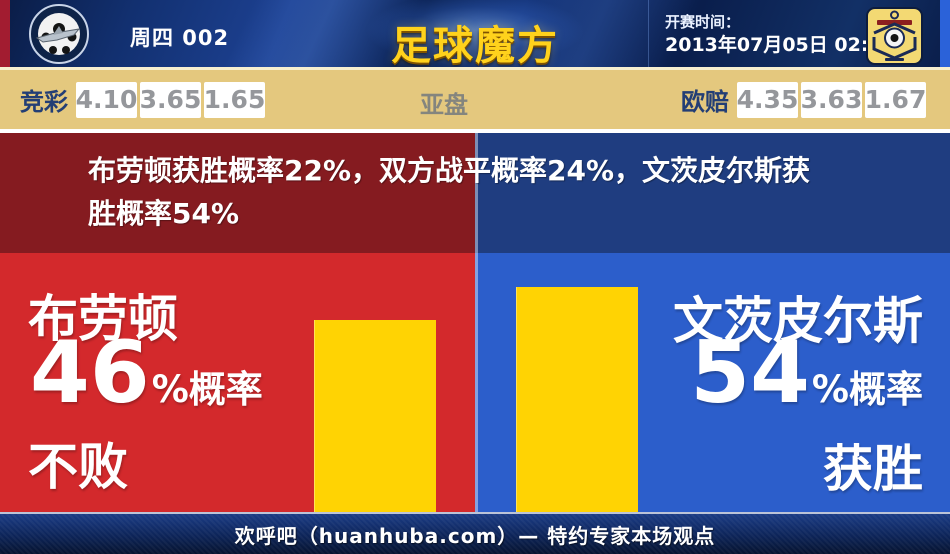 This screenshot has height=554, width=950. Describe the element at coordinates (375, 416) in the screenshot. I see `home-probability-bar` at that location.